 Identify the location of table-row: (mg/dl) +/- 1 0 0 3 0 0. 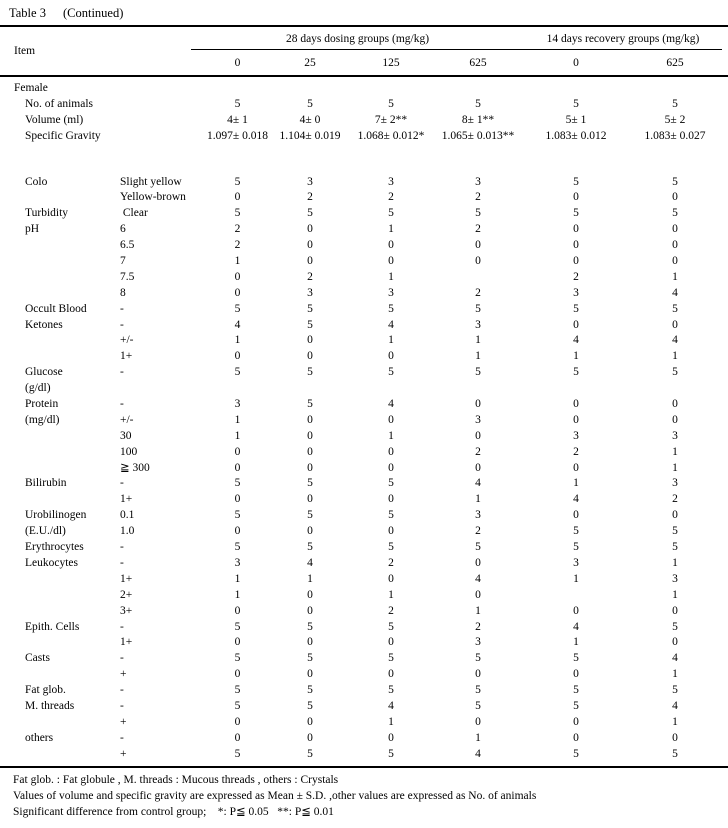
(369, 421).